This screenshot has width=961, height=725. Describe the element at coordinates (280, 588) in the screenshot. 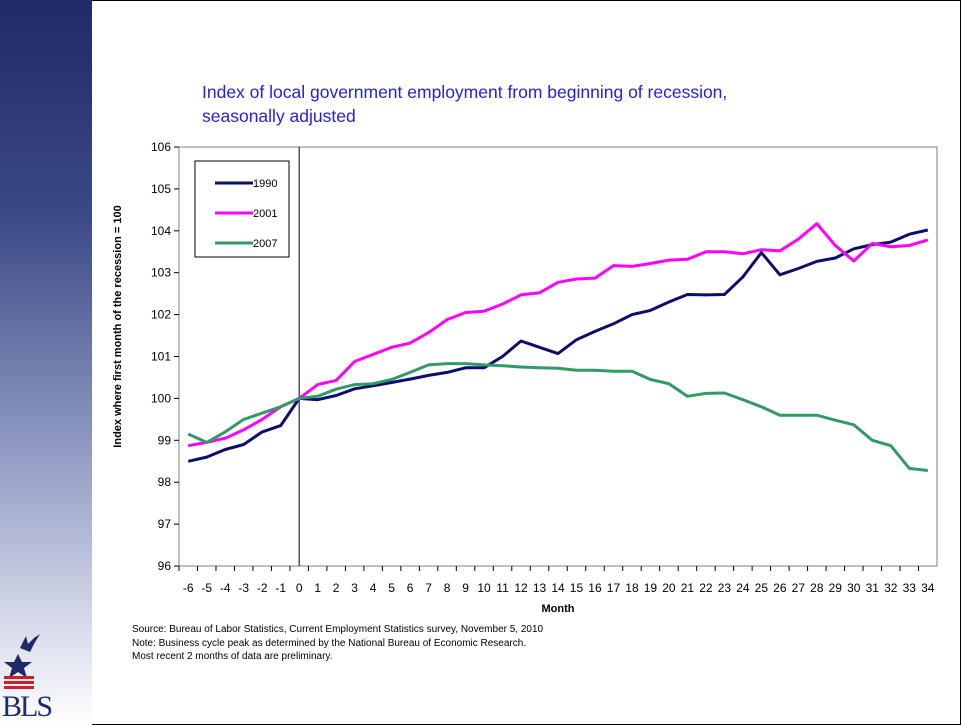

I see `x-tick-label: -1` at that location.